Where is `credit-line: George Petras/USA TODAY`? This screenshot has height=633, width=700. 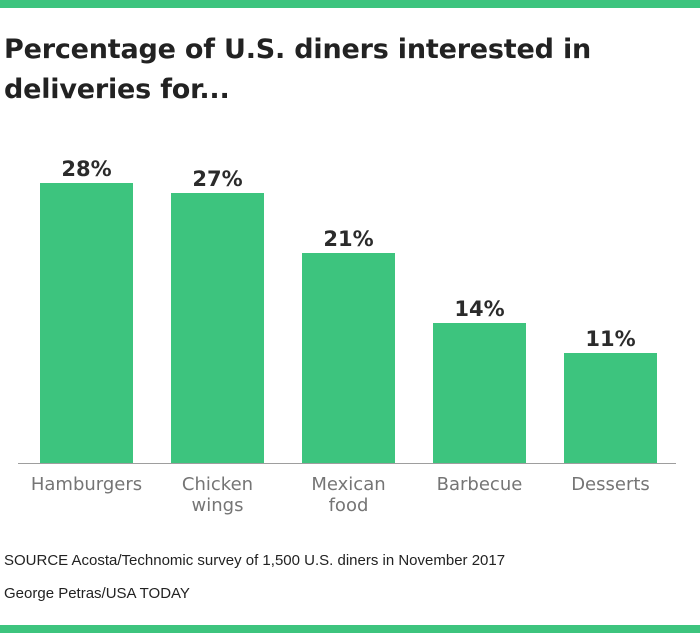 credit-line: George Petras/USA TODAY is located at coordinates (97, 593).